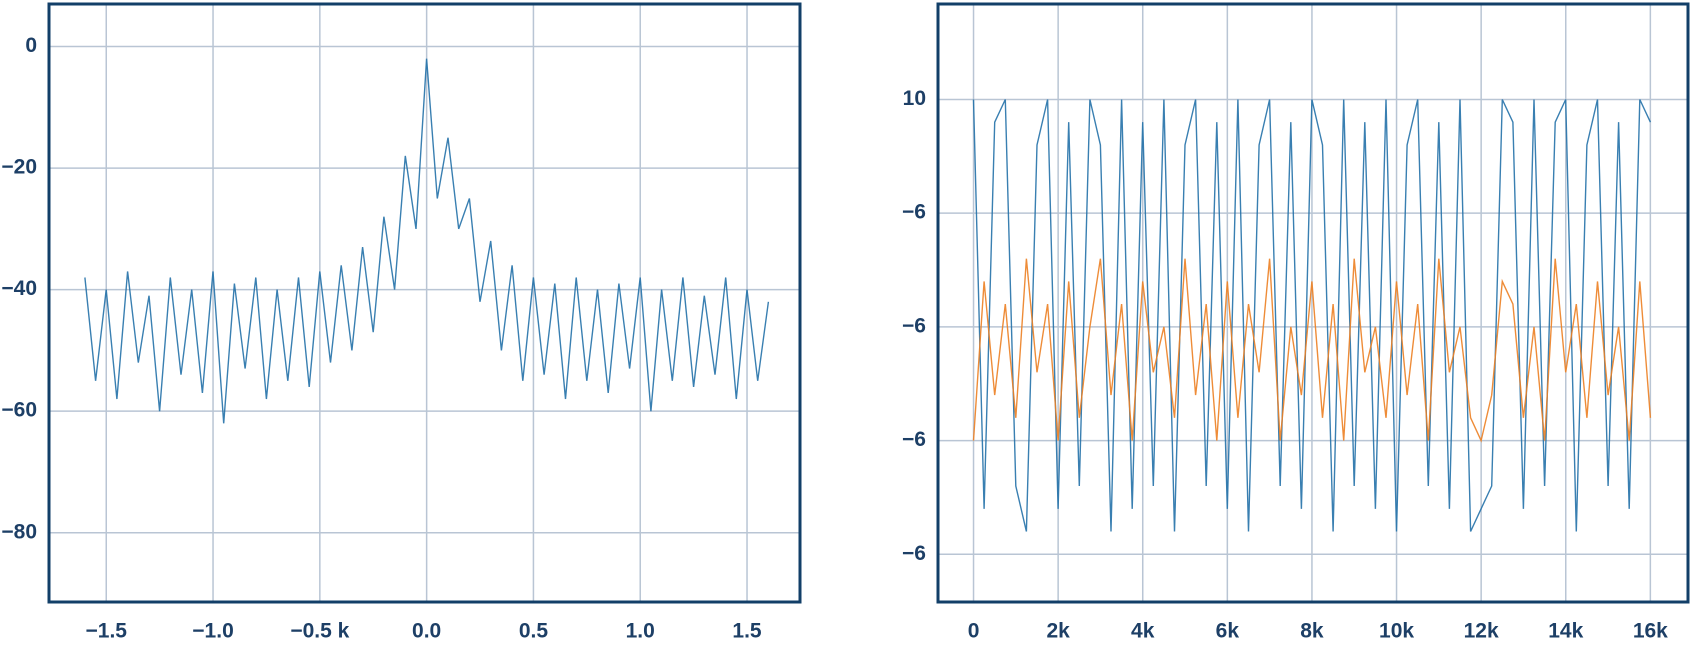  Describe the element at coordinates (1565, 631) in the screenshot. I see `x-tick-label: 14k` at that location.